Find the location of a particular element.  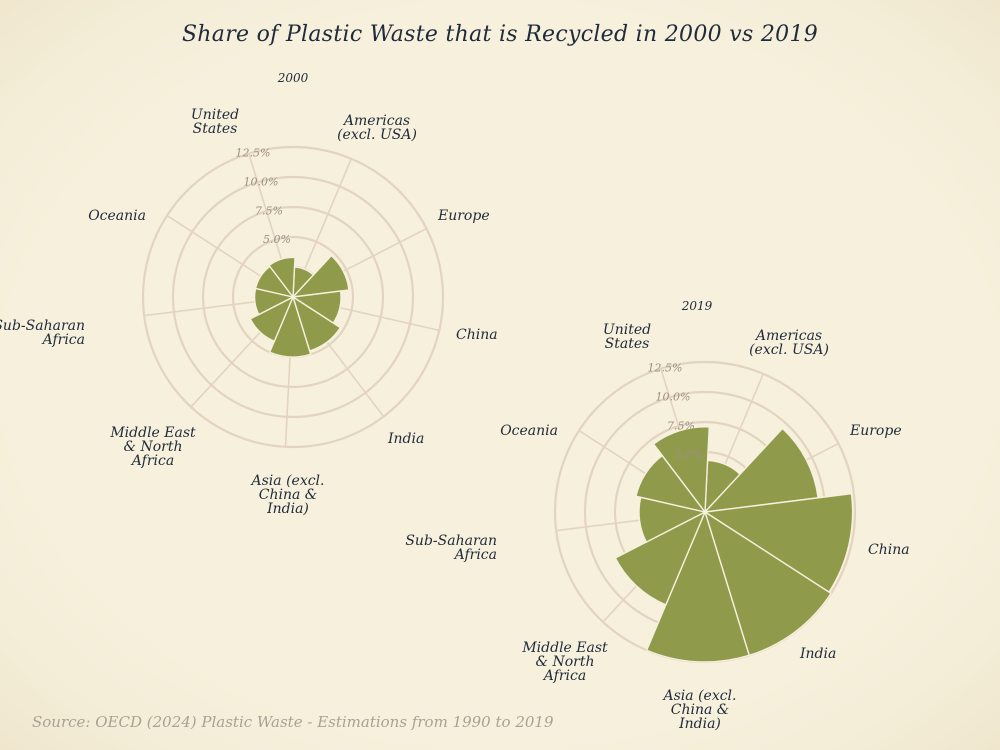

chart-subtitle: 2000 is located at coordinates (293, 78).